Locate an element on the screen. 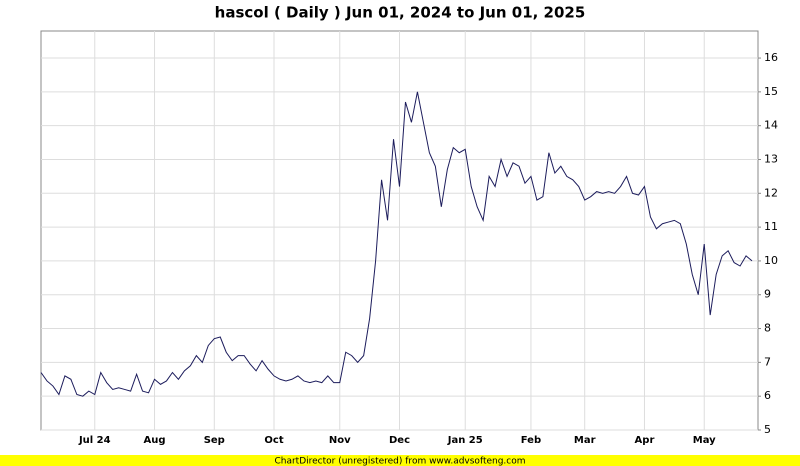 This screenshot has width=800, height=466. y-tick-label: 8 is located at coordinates (767, 328).